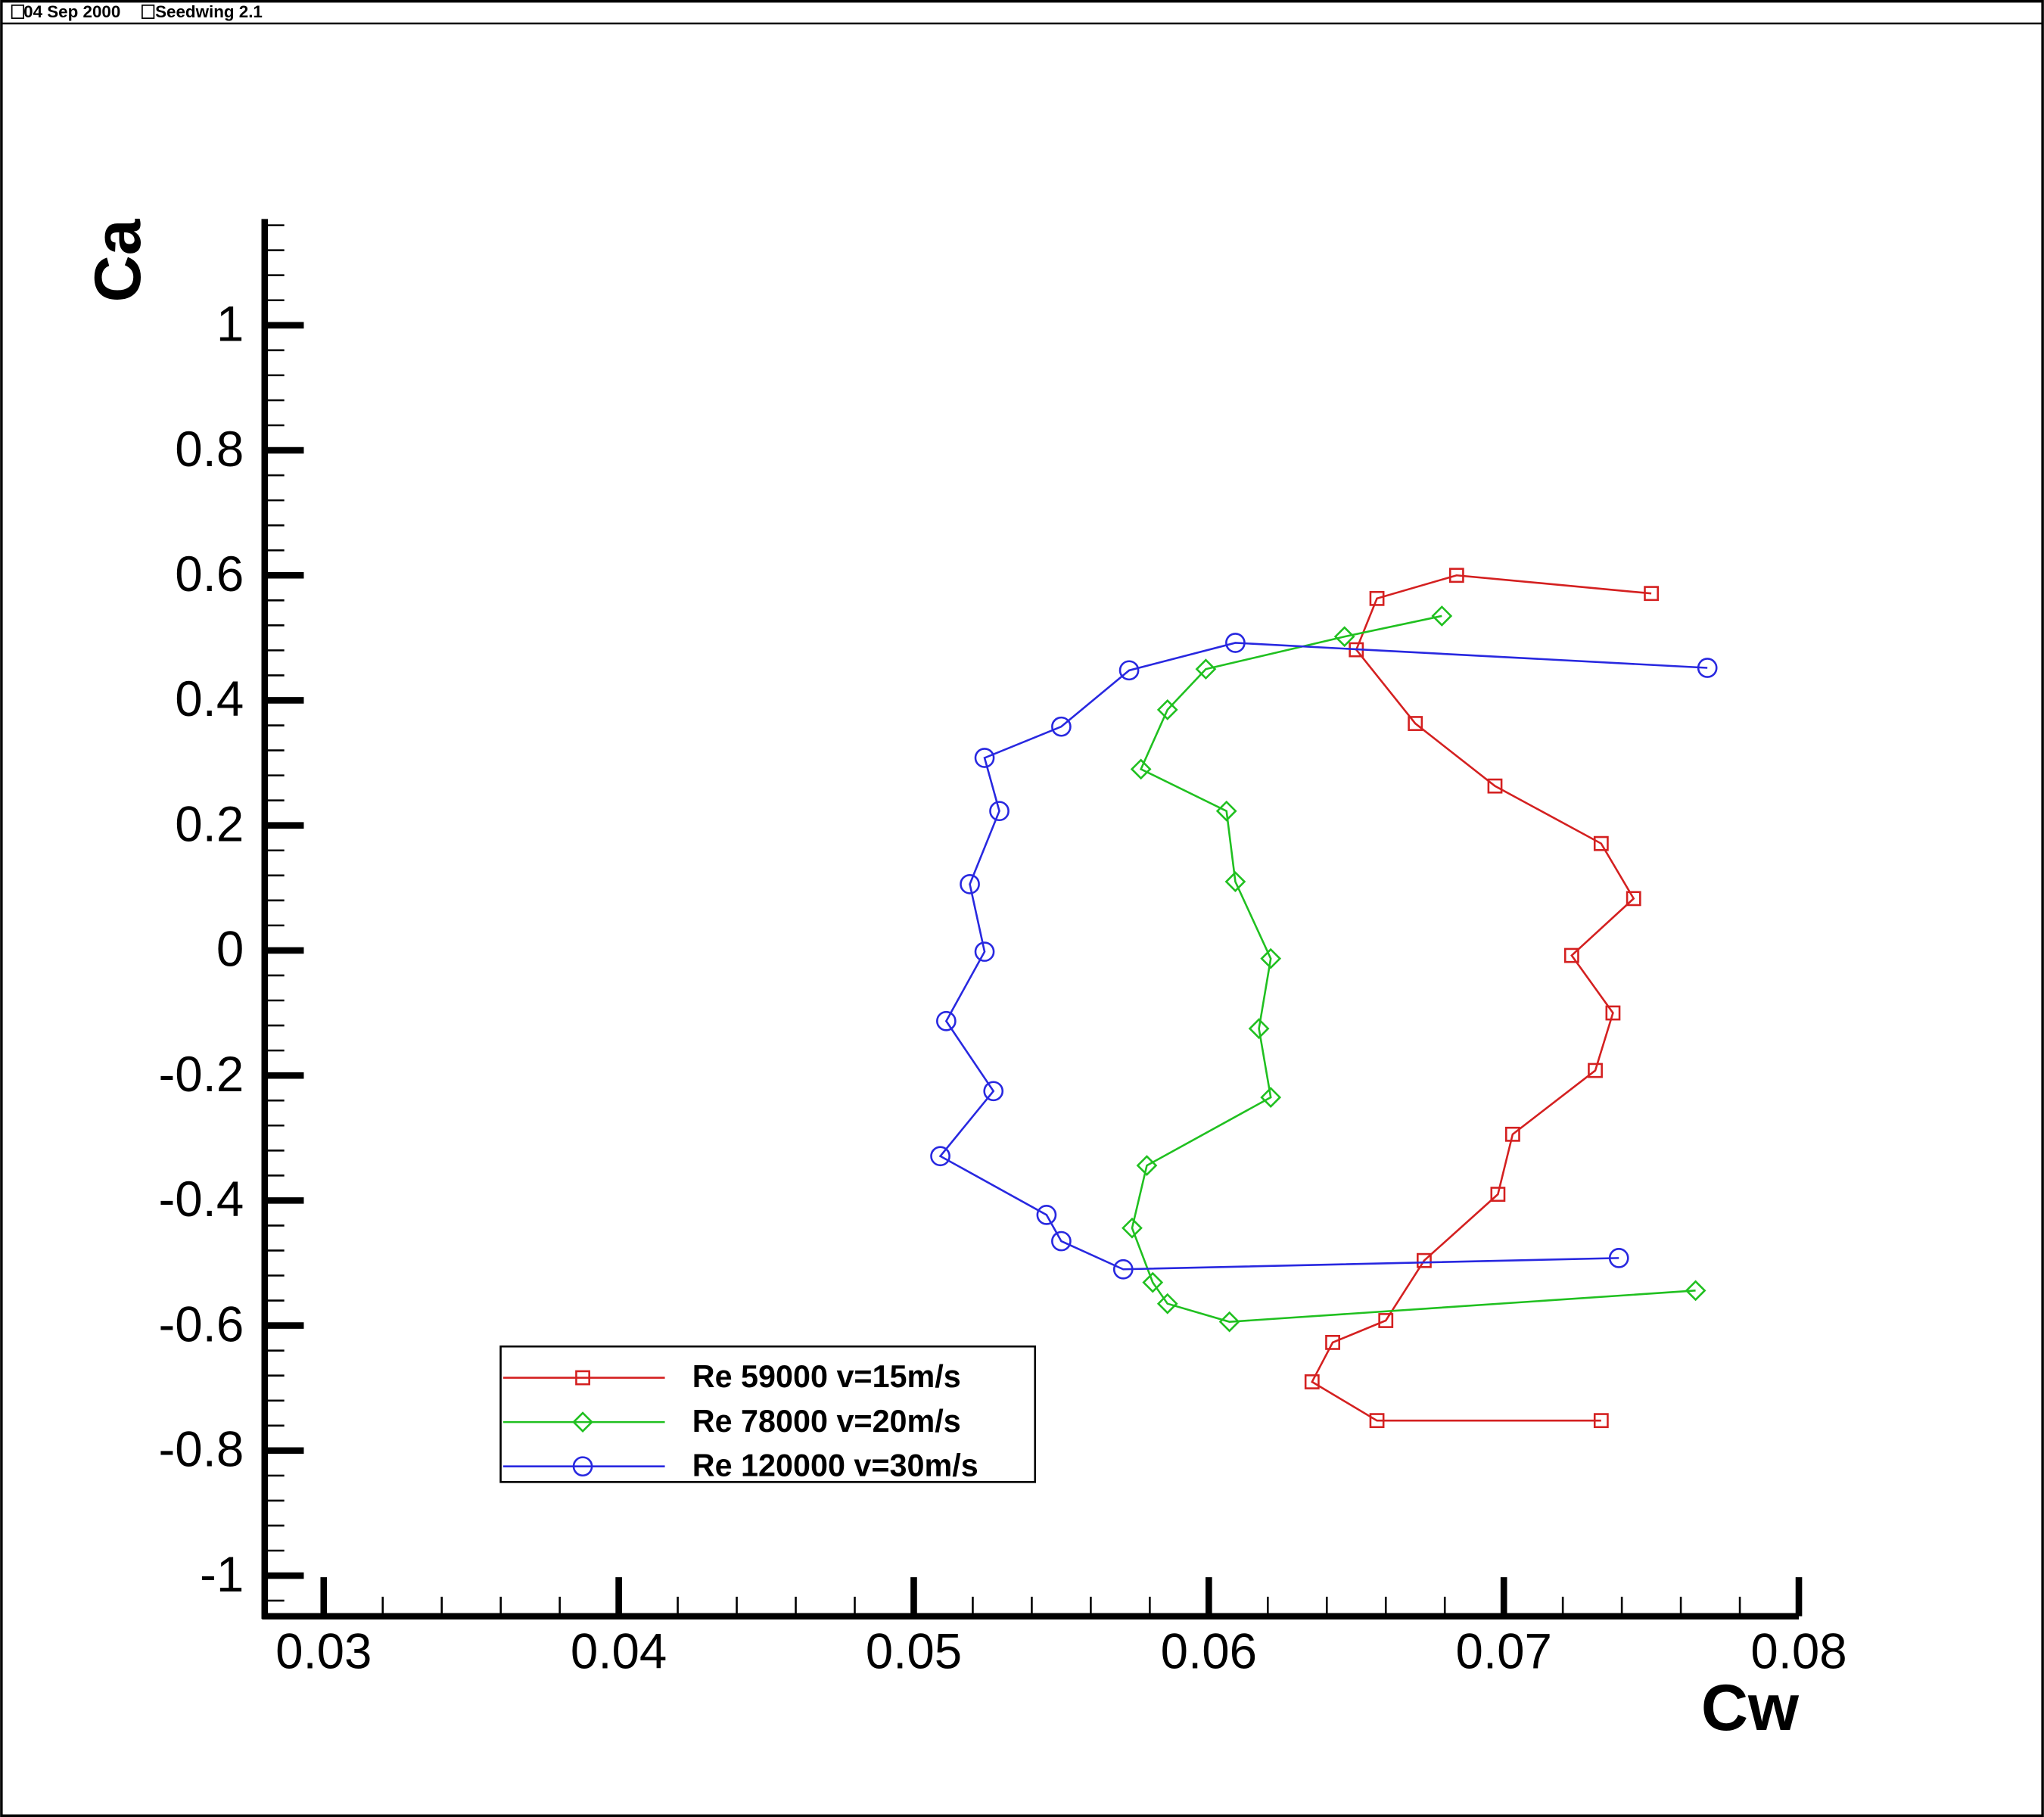  Describe the element at coordinates (201, 1324) in the screenshot. I see `y-tick-label: -0.6` at that location.